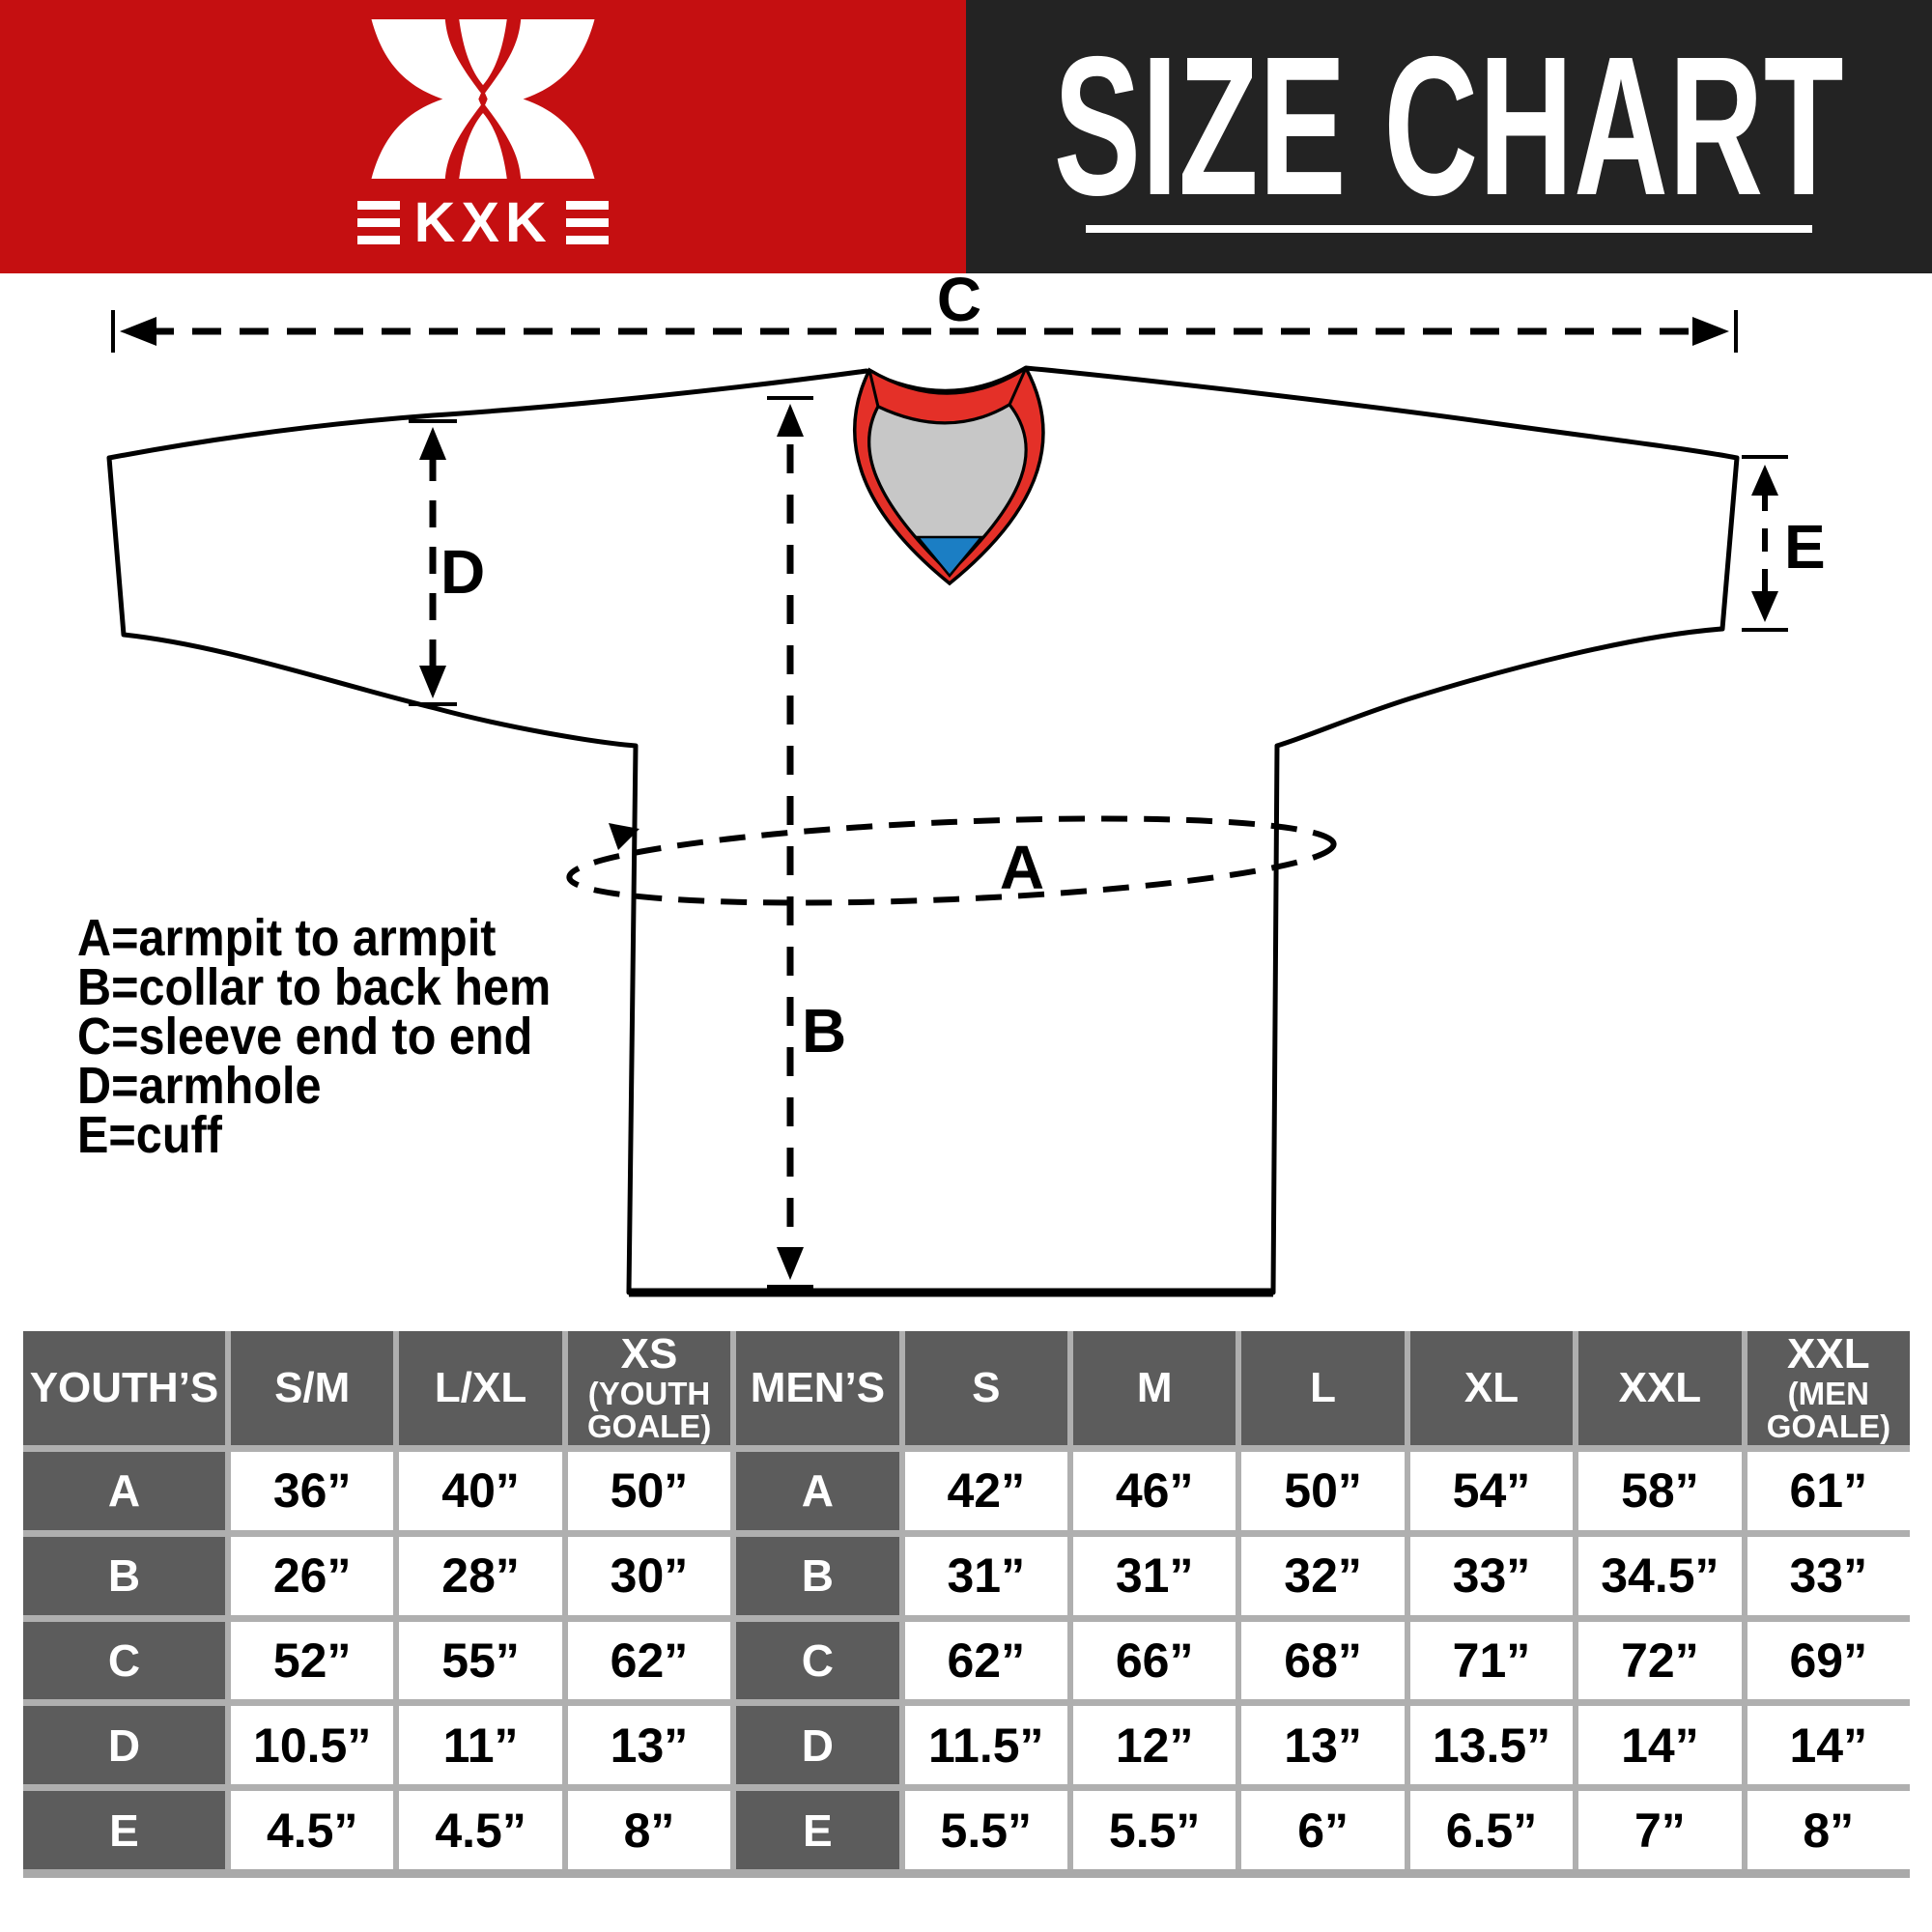  I want to click on row-label-youth-c: C, so click(124, 1660).